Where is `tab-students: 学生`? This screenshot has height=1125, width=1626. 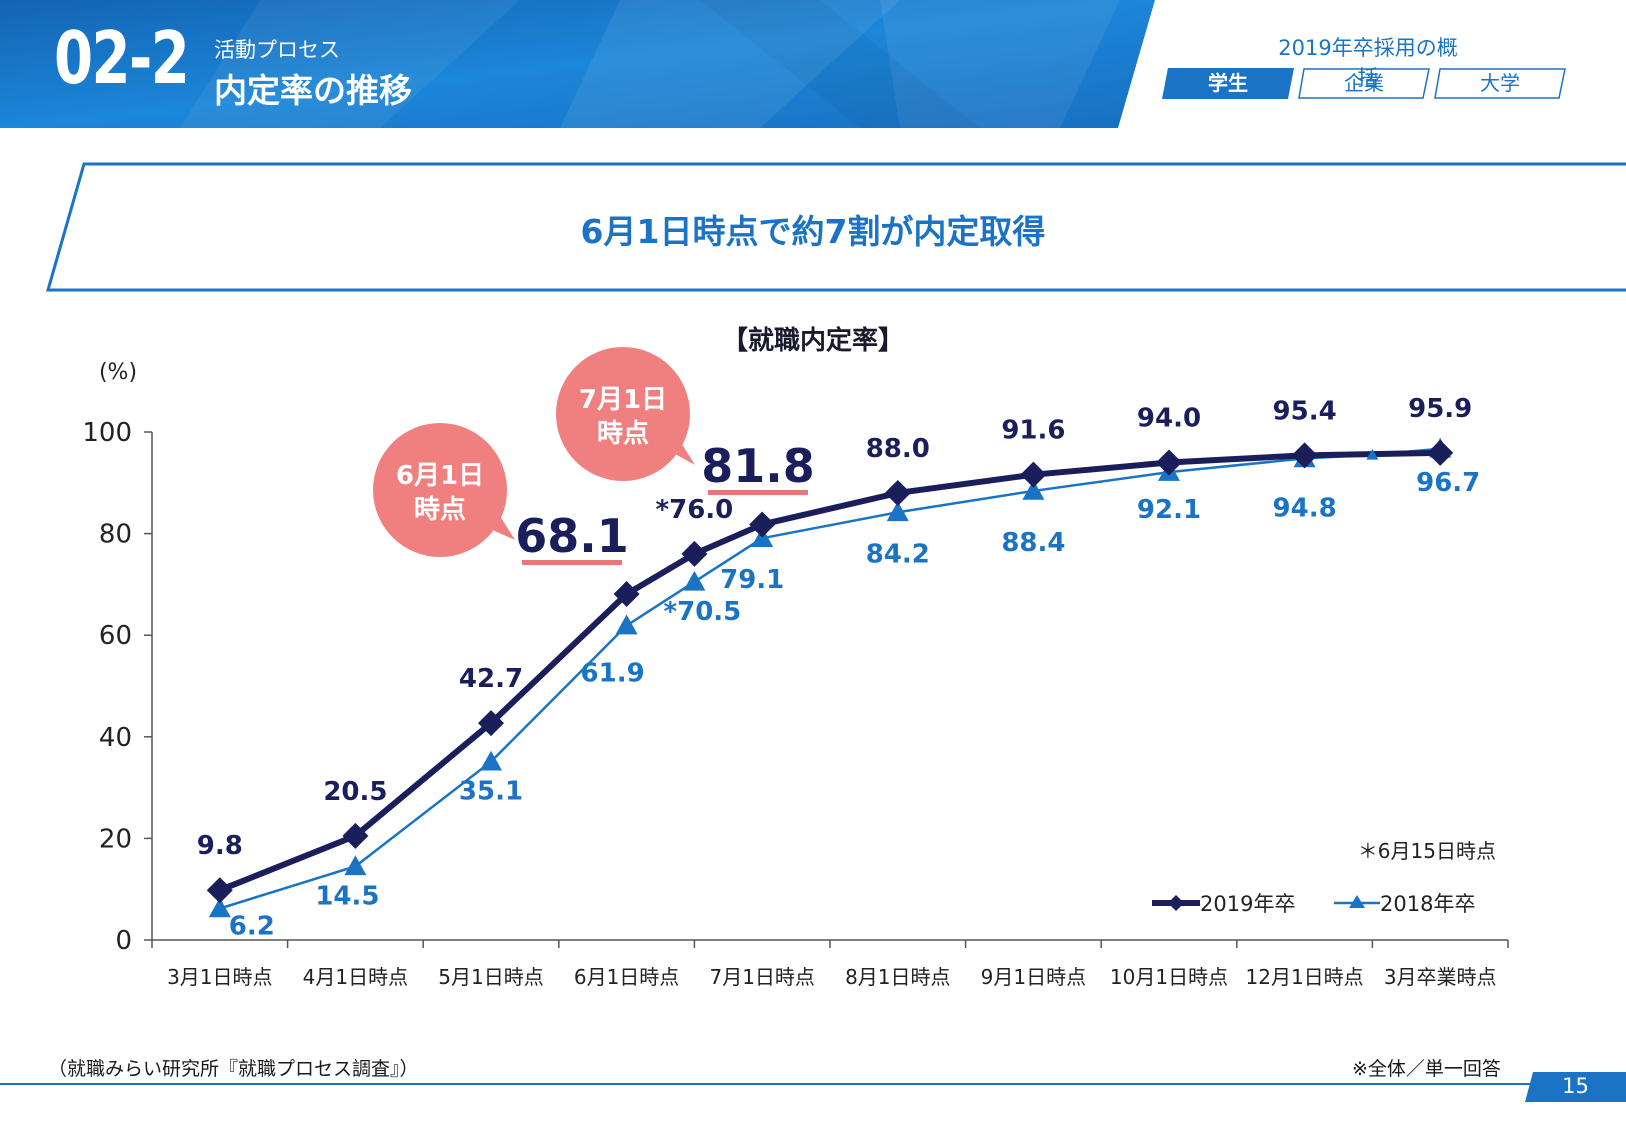 tab-students: 学生 is located at coordinates (1228, 83).